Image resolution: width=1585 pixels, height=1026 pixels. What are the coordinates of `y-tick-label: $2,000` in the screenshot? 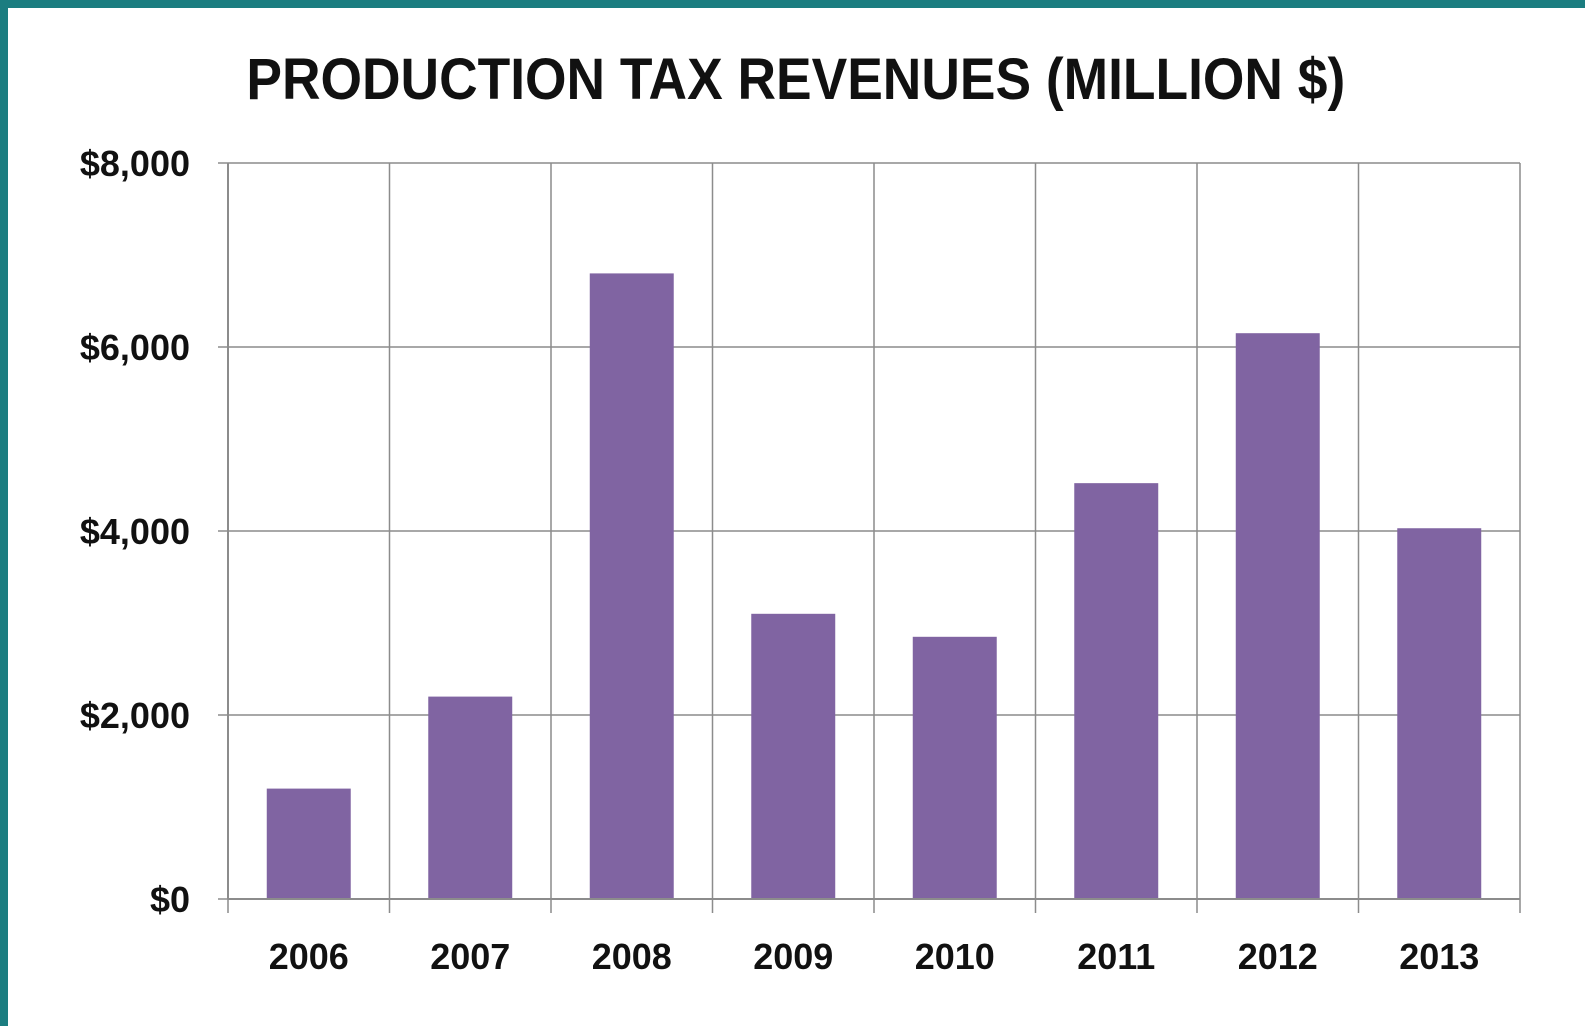 It's located at (135, 715).